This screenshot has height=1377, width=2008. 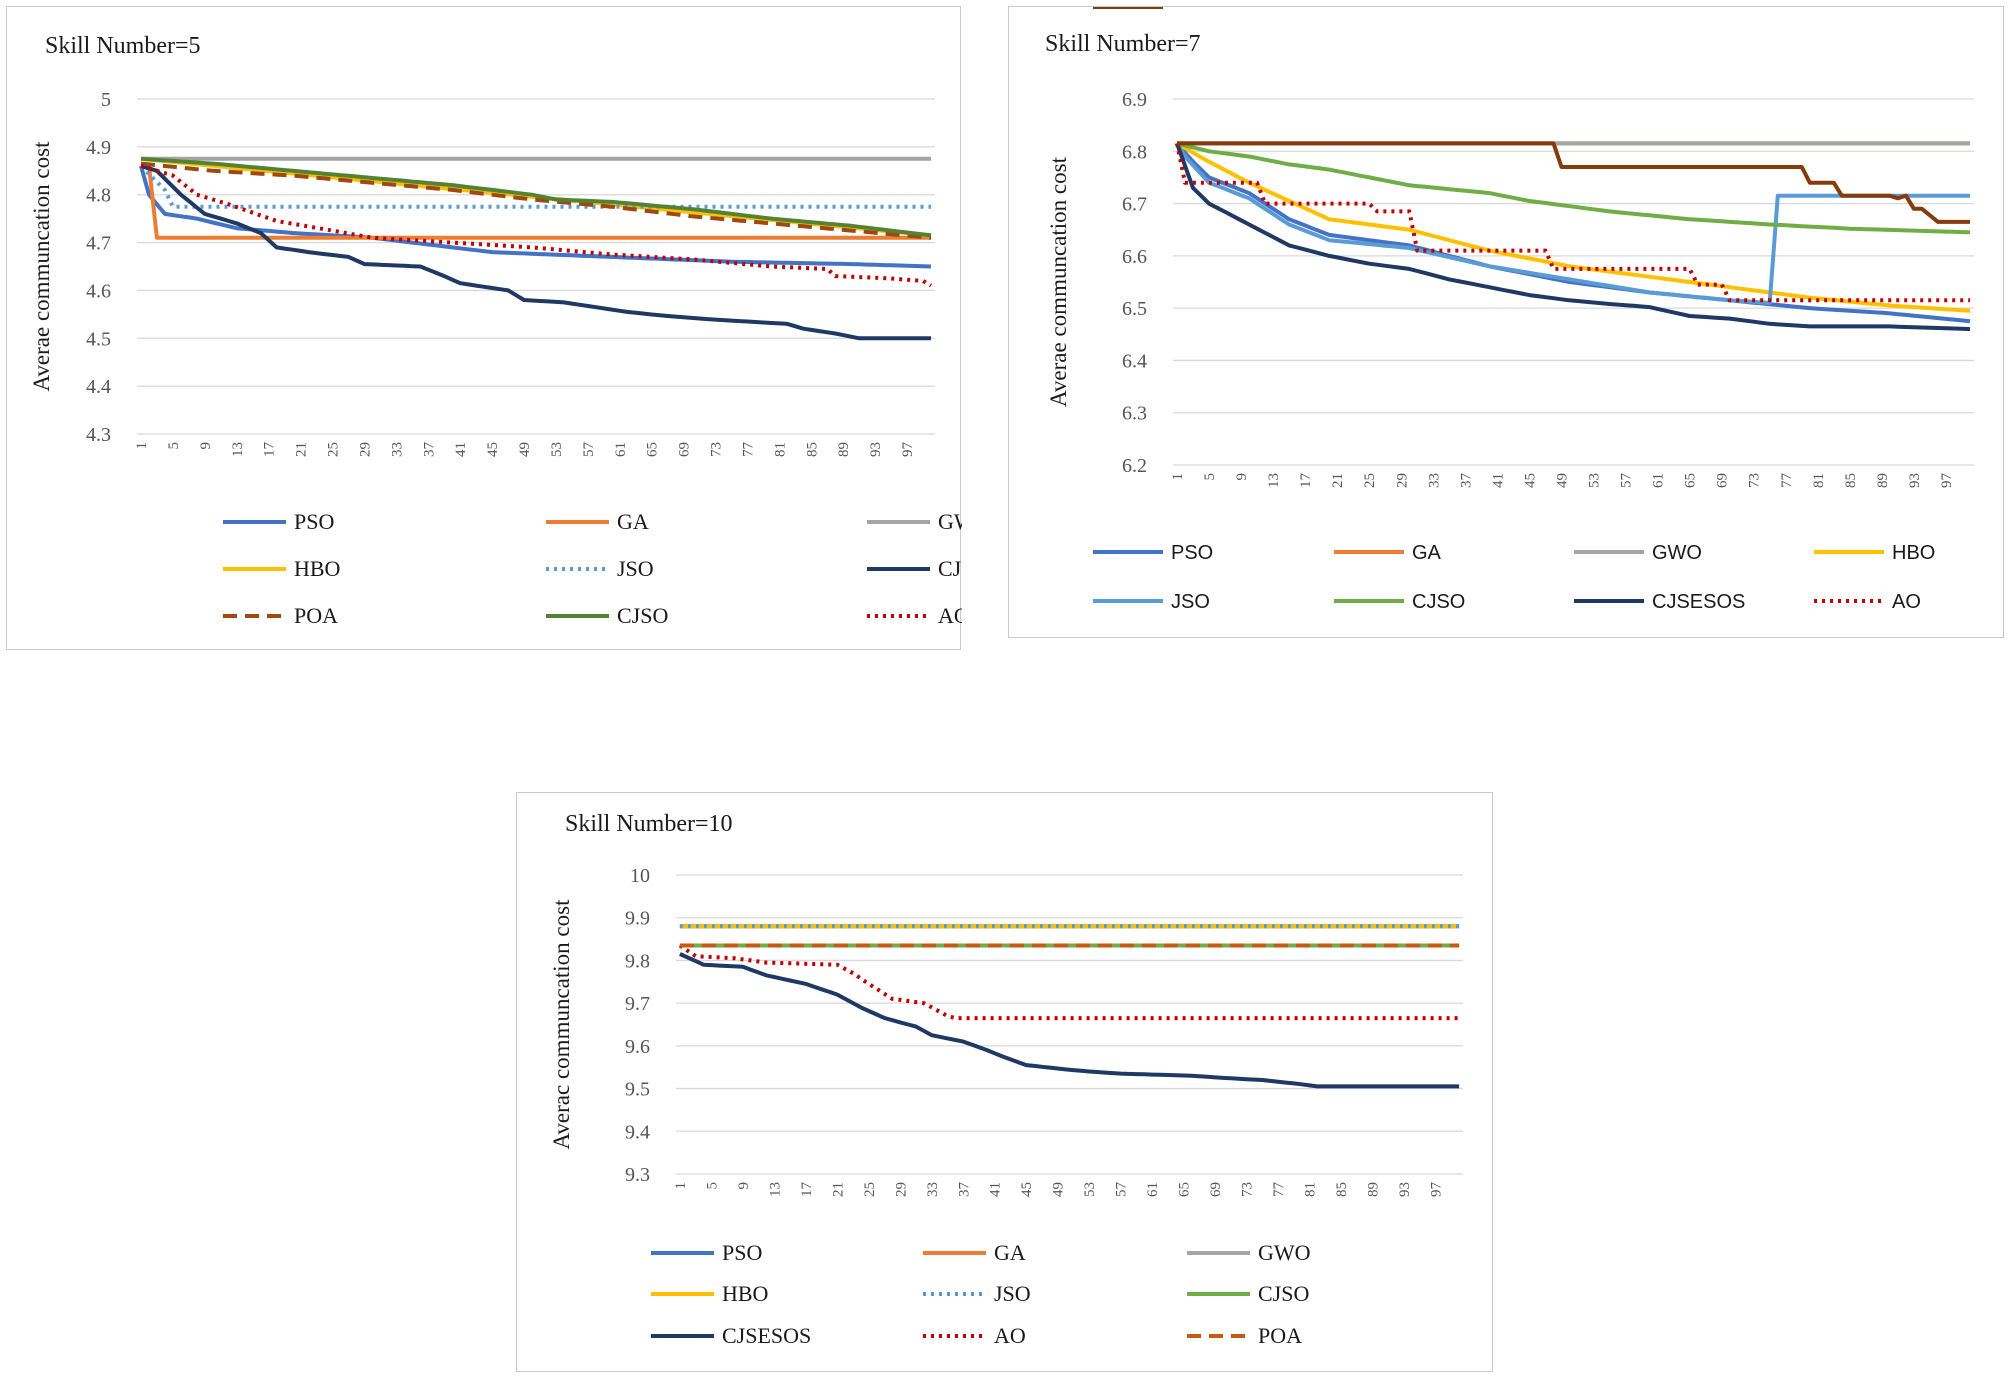 What do you see at coordinates (1134, 257) in the screenshot?
I see `y-tick-label: 6.6` at bounding box center [1134, 257].